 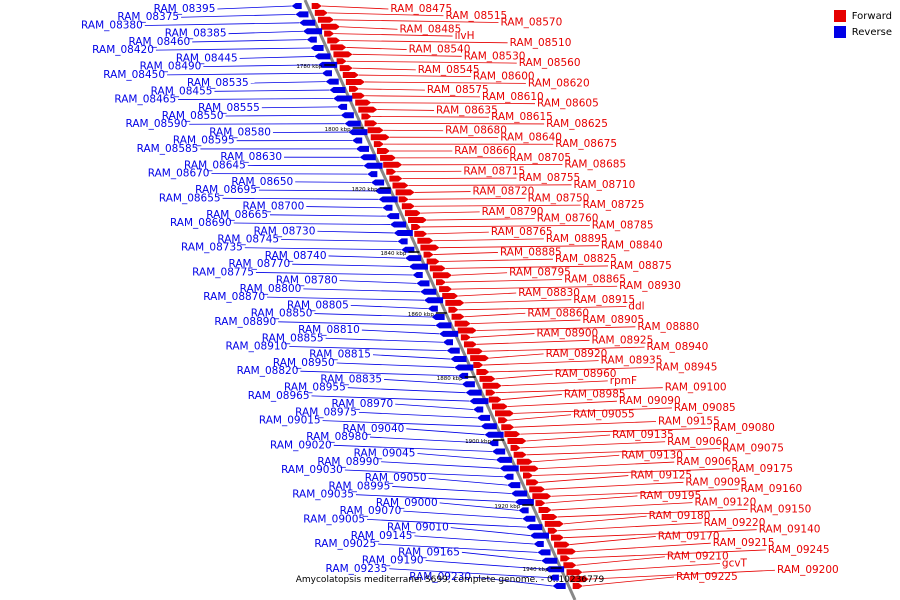 What do you see at coordinates (285, 231) in the screenshot?
I see `gene-label: RAM_08730` at bounding box center [285, 231].